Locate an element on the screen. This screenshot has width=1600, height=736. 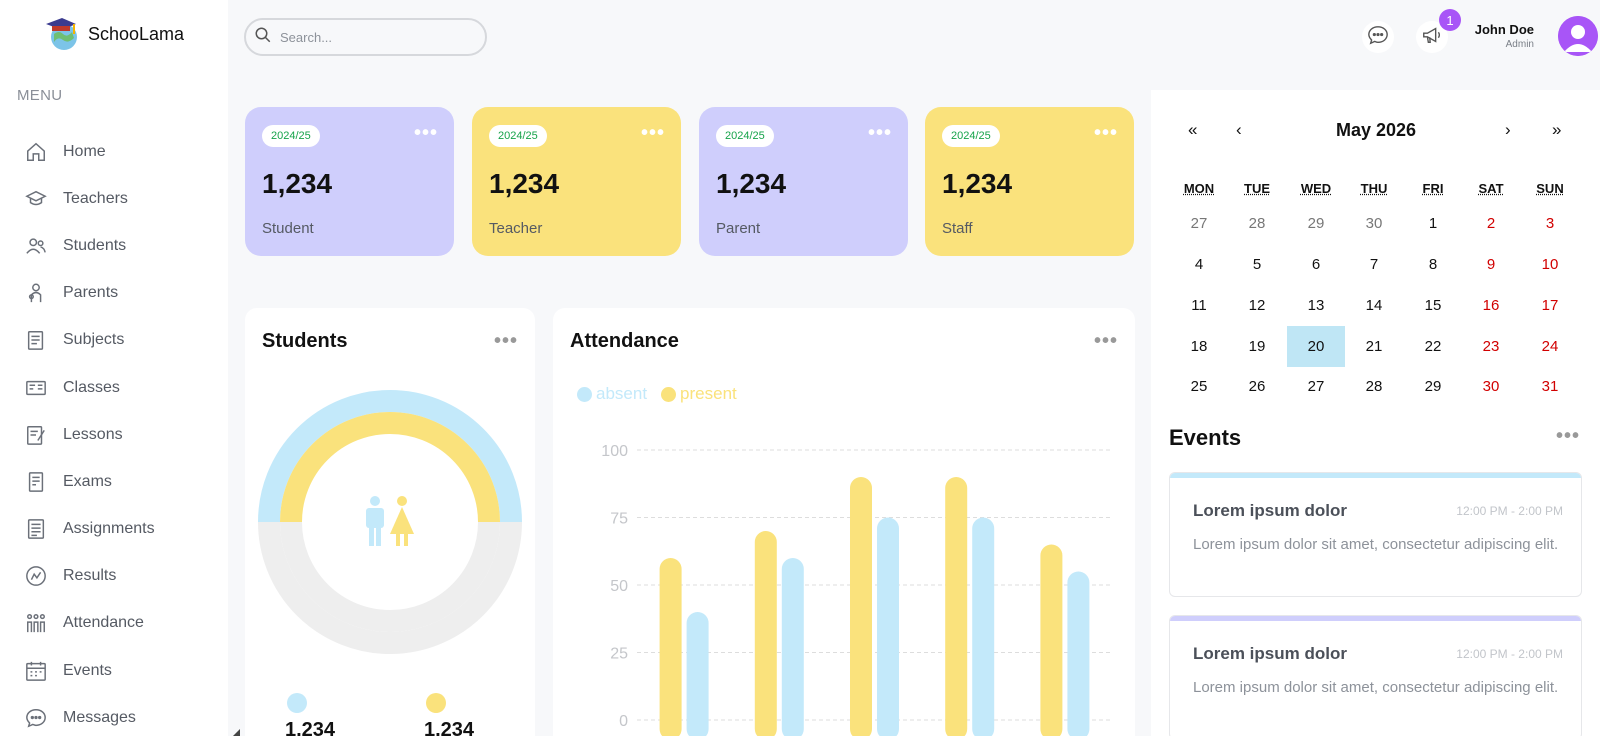
next-month-button: › is located at coordinates (1508, 129).